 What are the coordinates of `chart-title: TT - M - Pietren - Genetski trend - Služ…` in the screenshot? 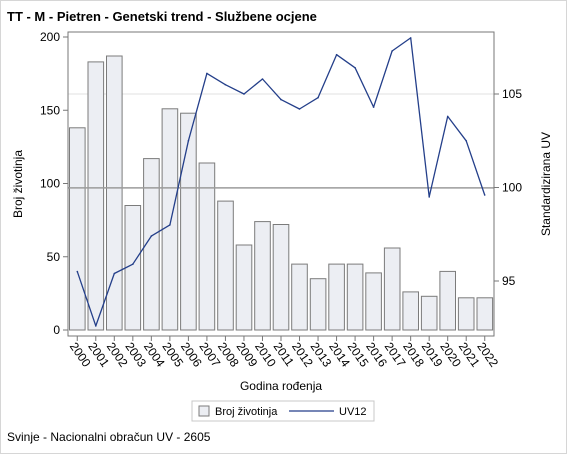 It's located at (162, 16).